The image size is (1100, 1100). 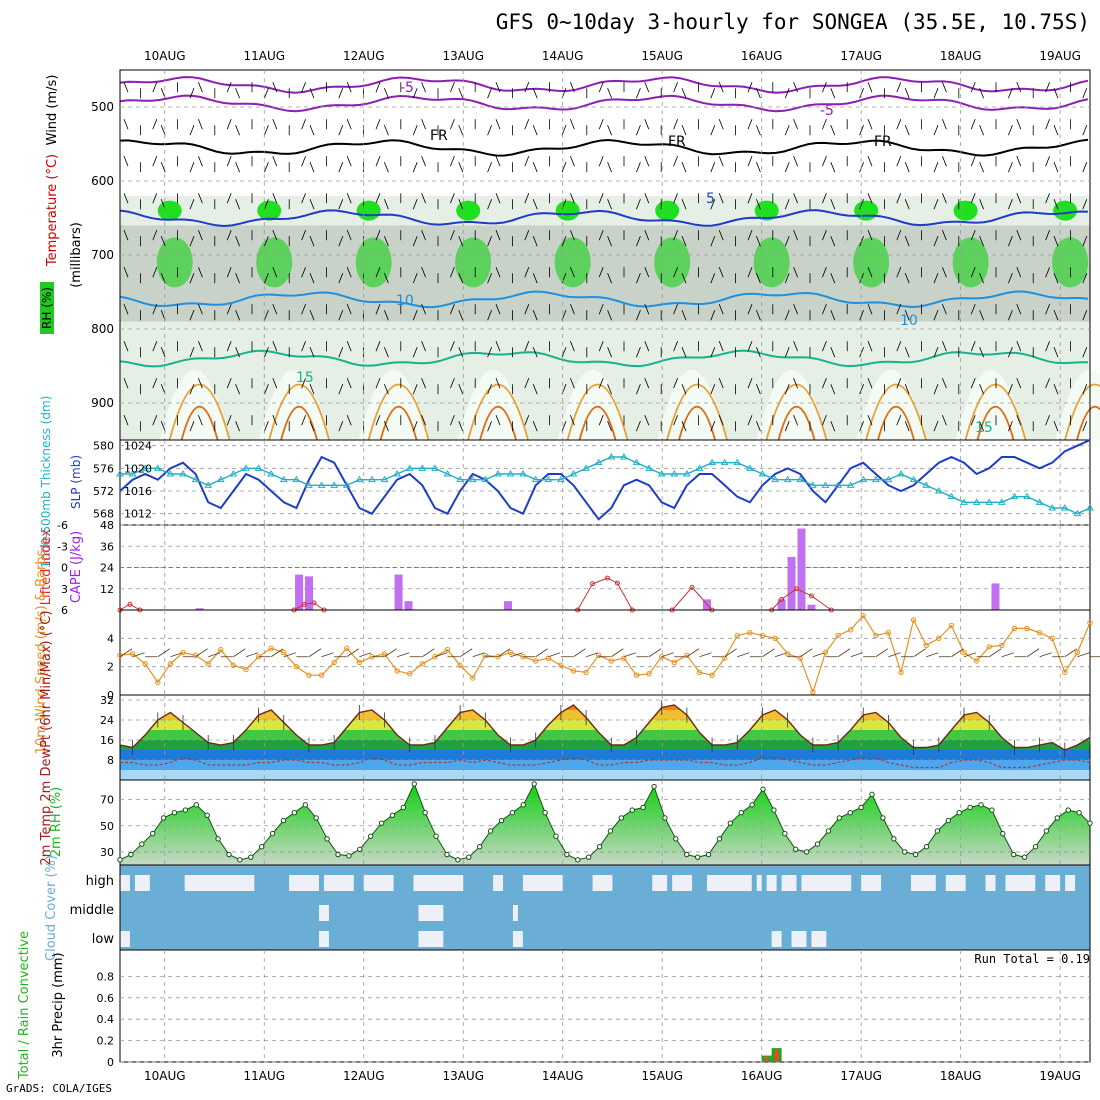 What do you see at coordinates (299, 412) in the screenshot?
I see `isotherm-20-lobe` at bounding box center [299, 412].